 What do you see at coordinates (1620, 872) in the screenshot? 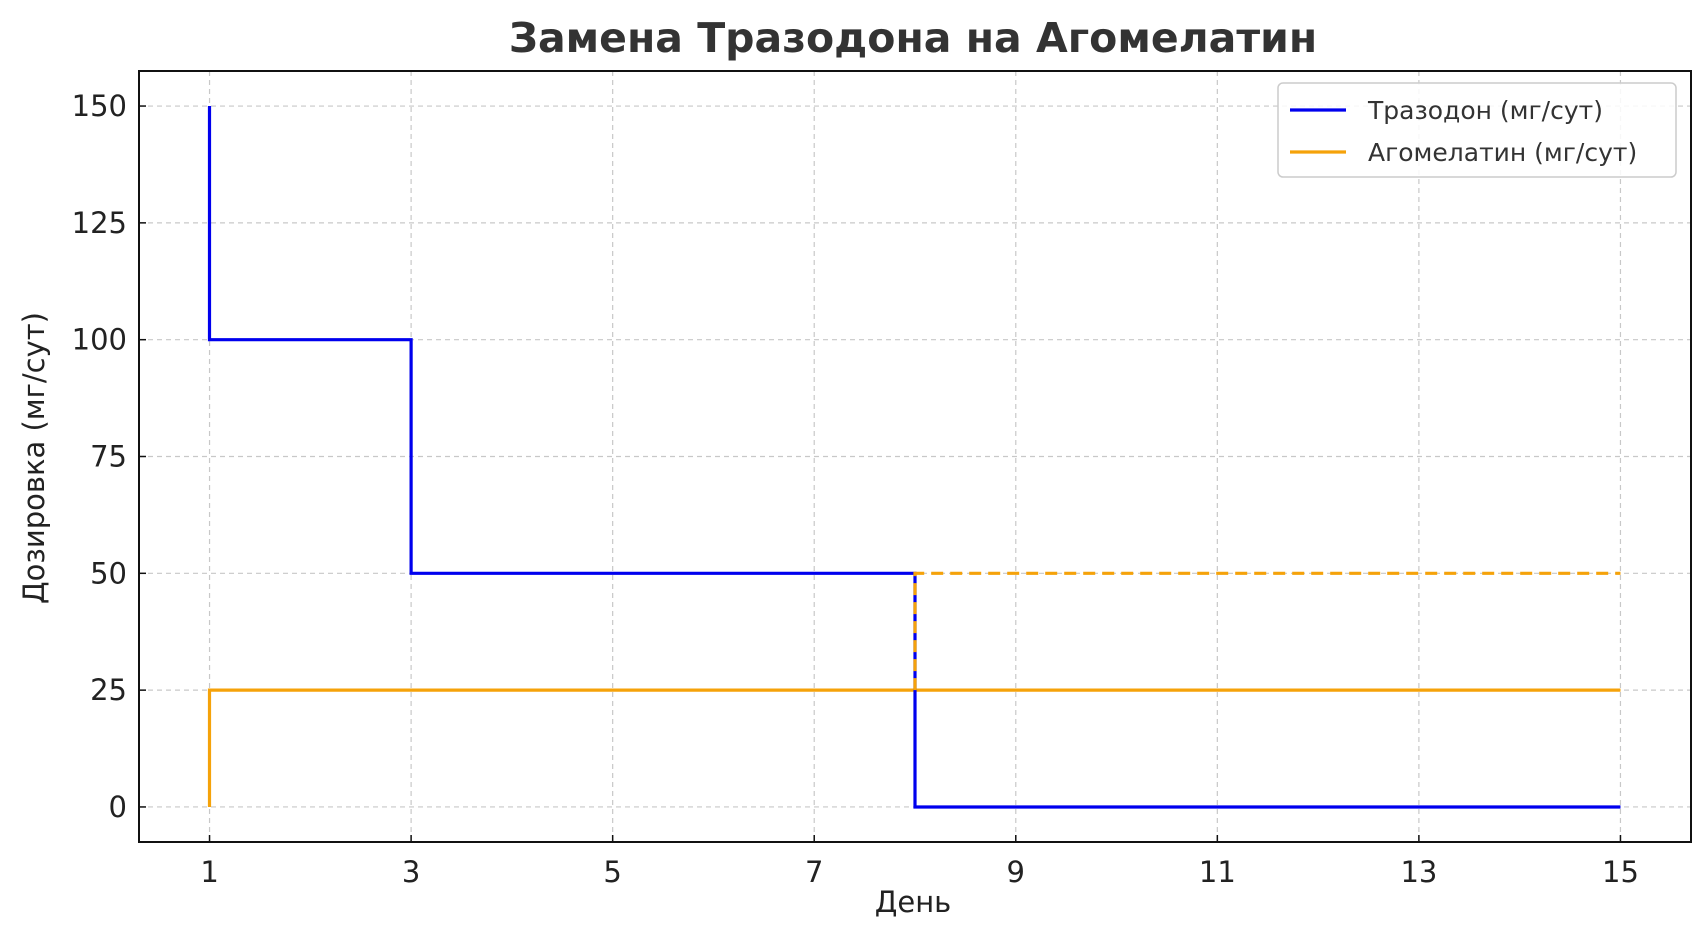
I see `x-tick-label: 15` at bounding box center [1620, 872].